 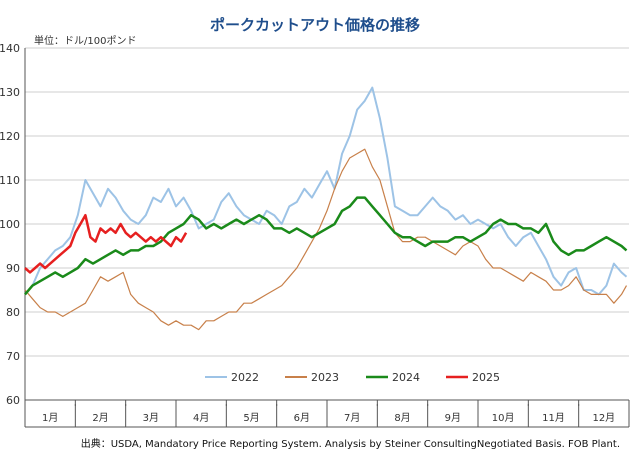 What do you see at coordinates (406, 377) in the screenshot?
I see `legend-label: 2024` at bounding box center [406, 377].